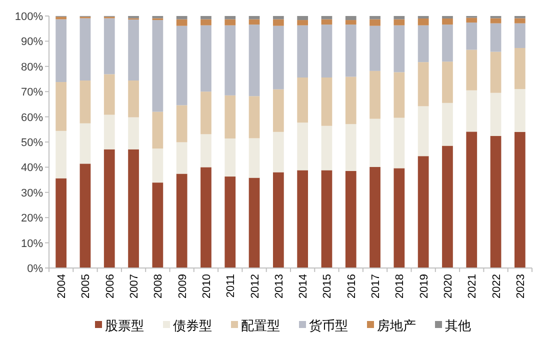  Describe the element at coordinates (260, 325) in the screenshot. I see `legend-label: 配置型` at that location.